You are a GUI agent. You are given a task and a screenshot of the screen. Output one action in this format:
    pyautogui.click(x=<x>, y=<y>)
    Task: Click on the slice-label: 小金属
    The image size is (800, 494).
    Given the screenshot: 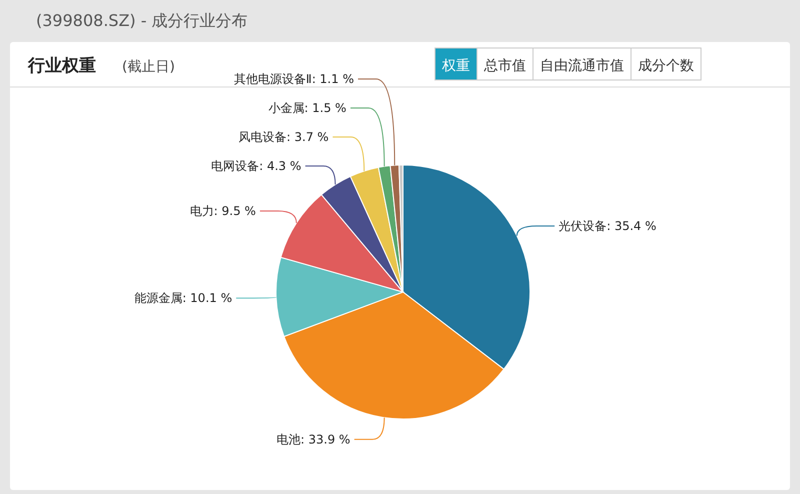 What is the action you would take?
    pyautogui.click(x=286, y=107)
    